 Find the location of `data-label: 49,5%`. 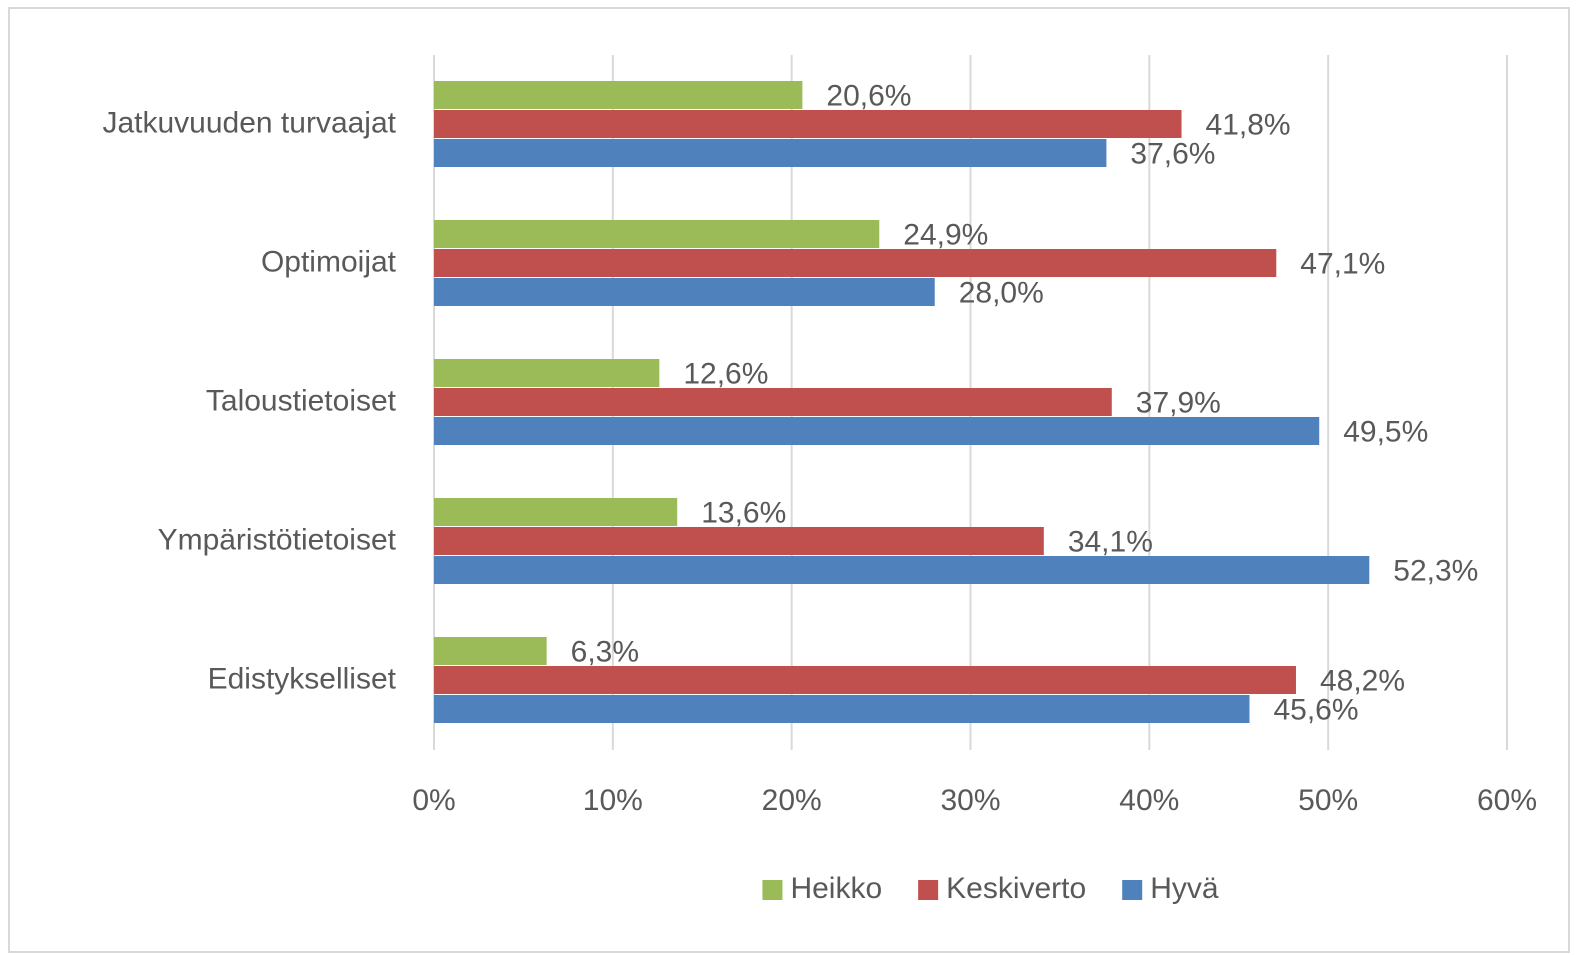

data-label: 49,5% is located at coordinates (1385, 431).